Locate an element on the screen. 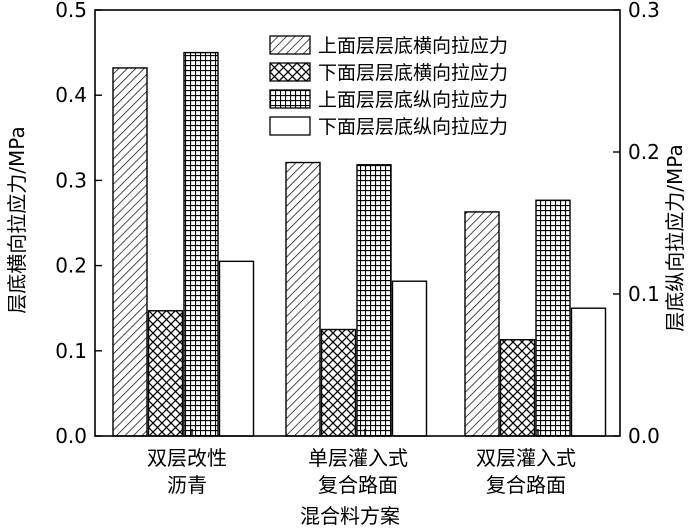  y-left-tick-label: 0.1 is located at coordinates (71, 351).